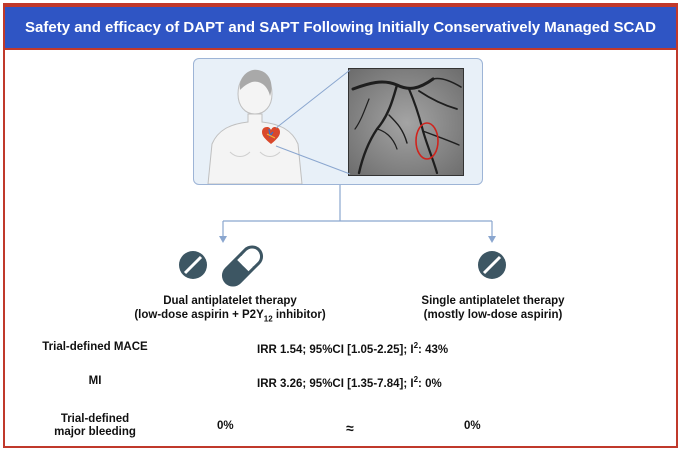 The width and height of the screenshot is (685, 454). Describe the element at coordinates (95, 381) in the screenshot. I see `mi-label: MI` at that location.